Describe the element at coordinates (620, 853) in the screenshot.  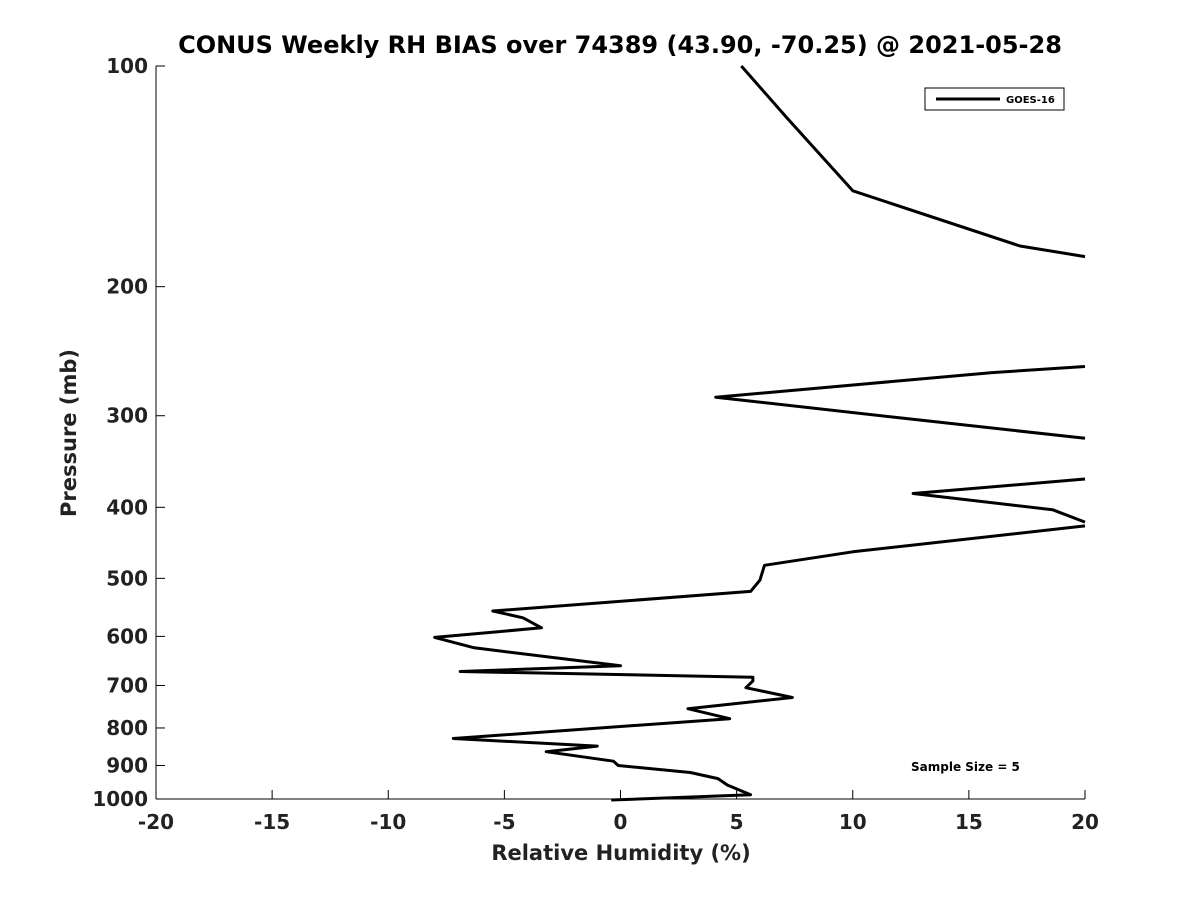
I see `x-axis-label: Relative Humidity (%)` at that location.